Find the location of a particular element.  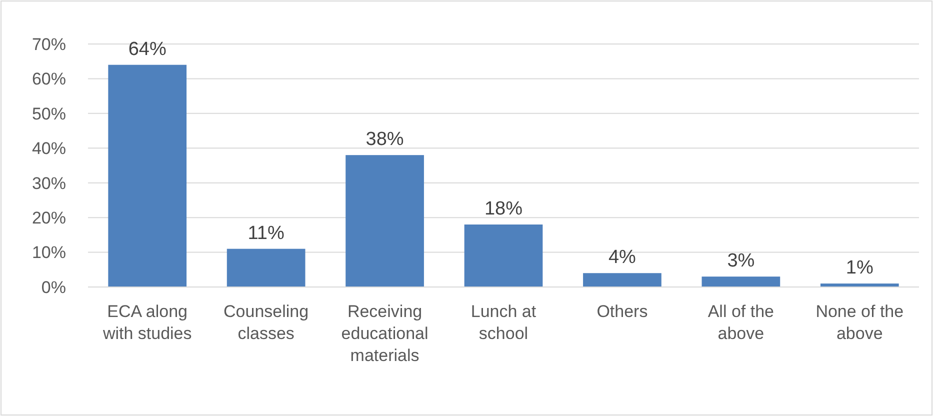

data-label: 38% is located at coordinates (385, 139).